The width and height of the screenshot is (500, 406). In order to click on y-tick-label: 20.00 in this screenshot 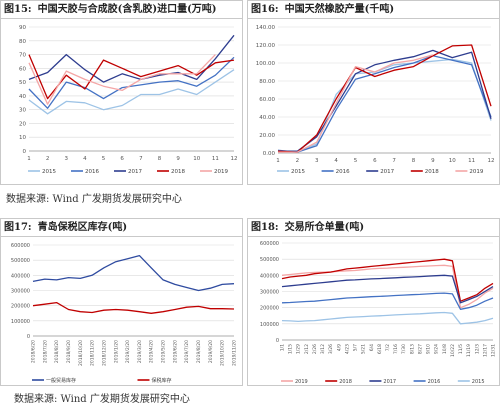, I will do `click(267, 136)`.